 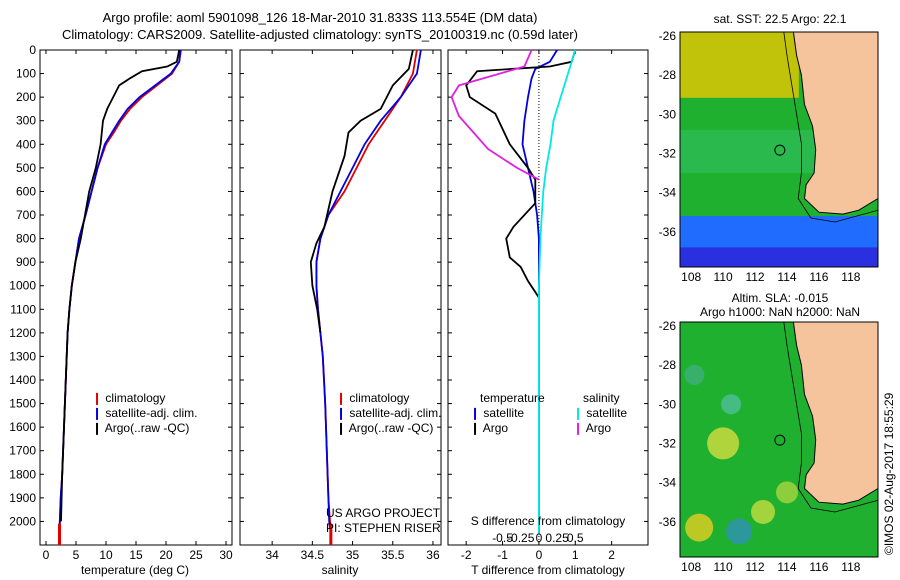 What do you see at coordinates (106, 555) in the screenshot?
I see `xtick-label: 10` at bounding box center [106, 555].